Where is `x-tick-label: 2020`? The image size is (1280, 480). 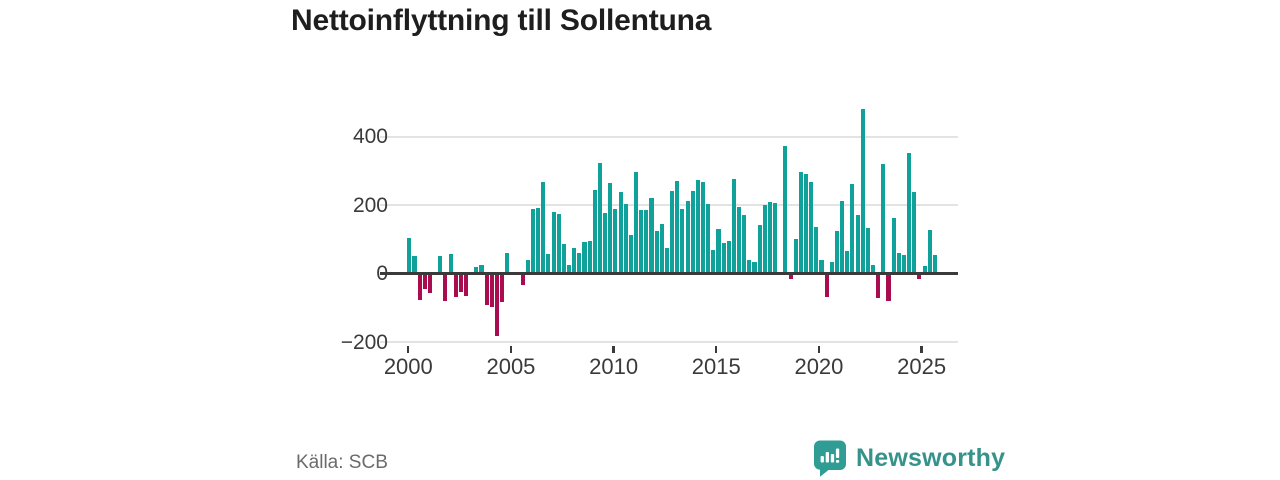
x-tick-label: 2020 is located at coordinates (819, 366).